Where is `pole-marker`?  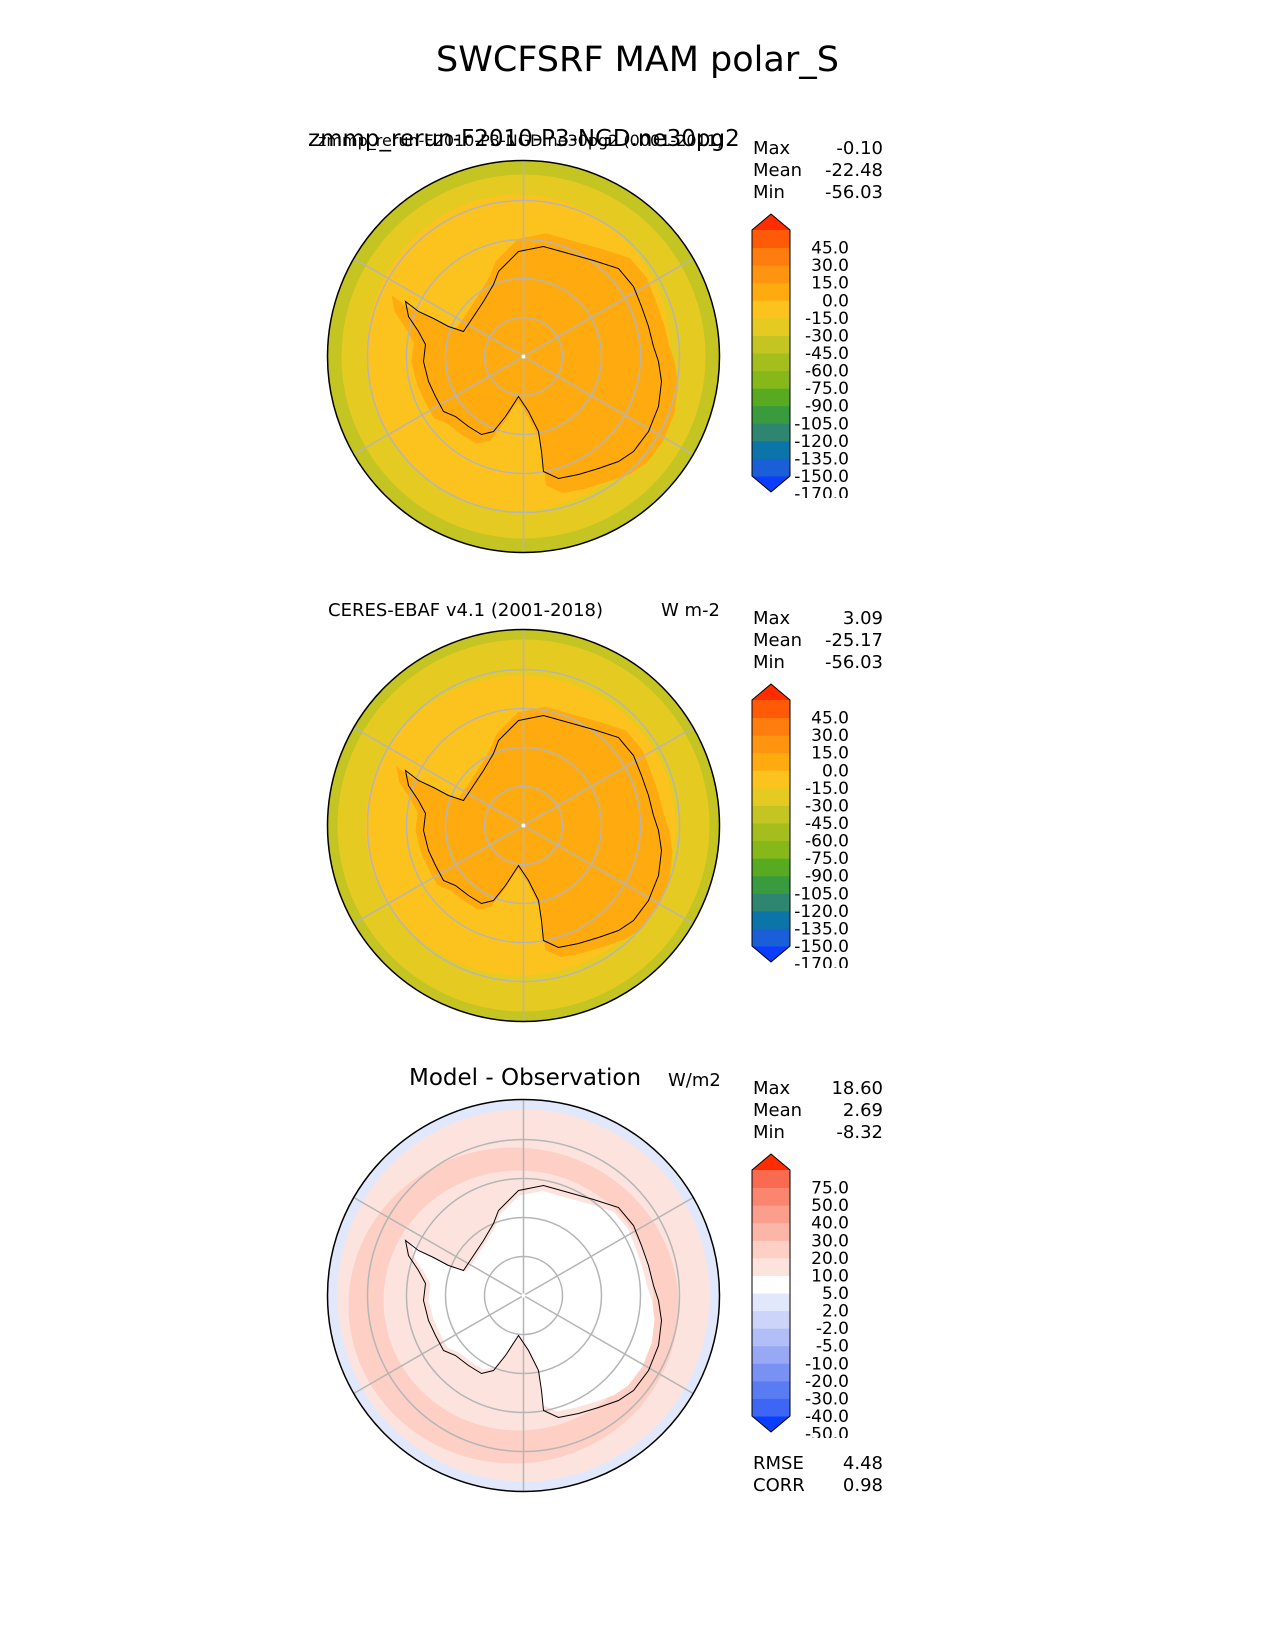
pole-marker is located at coordinates (523, 1295).